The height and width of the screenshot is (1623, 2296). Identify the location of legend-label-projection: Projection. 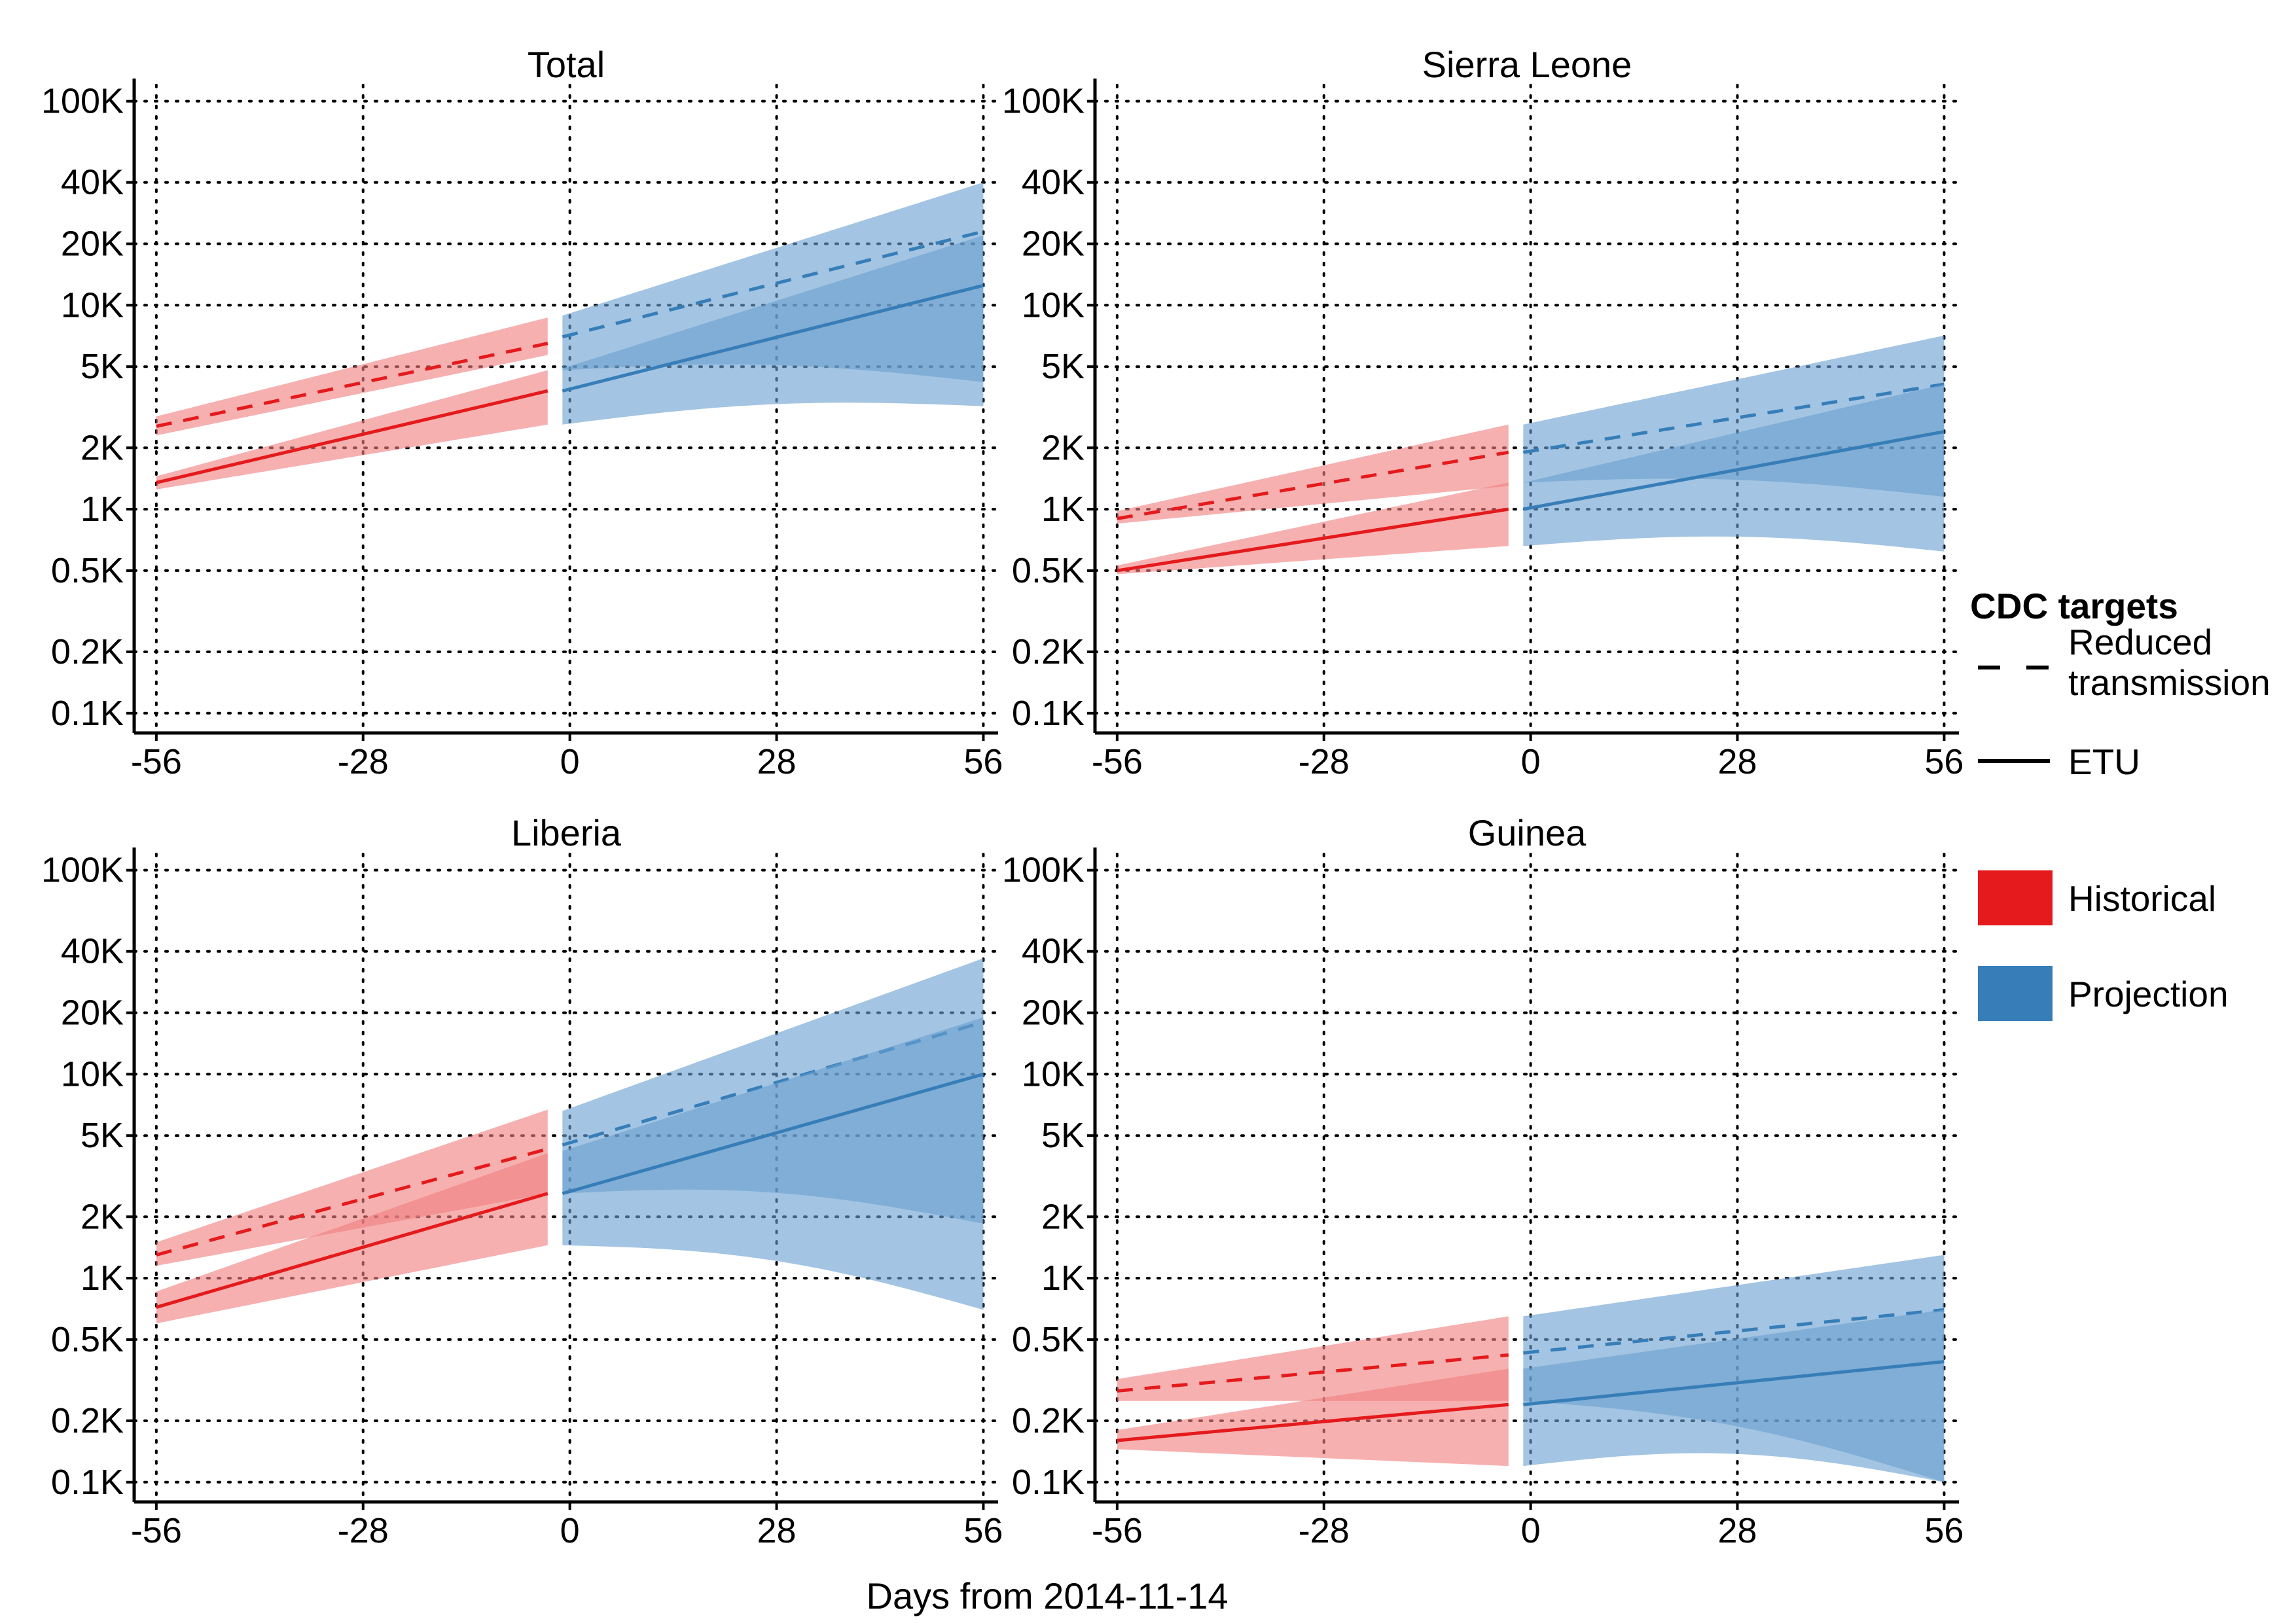
(2148, 994).